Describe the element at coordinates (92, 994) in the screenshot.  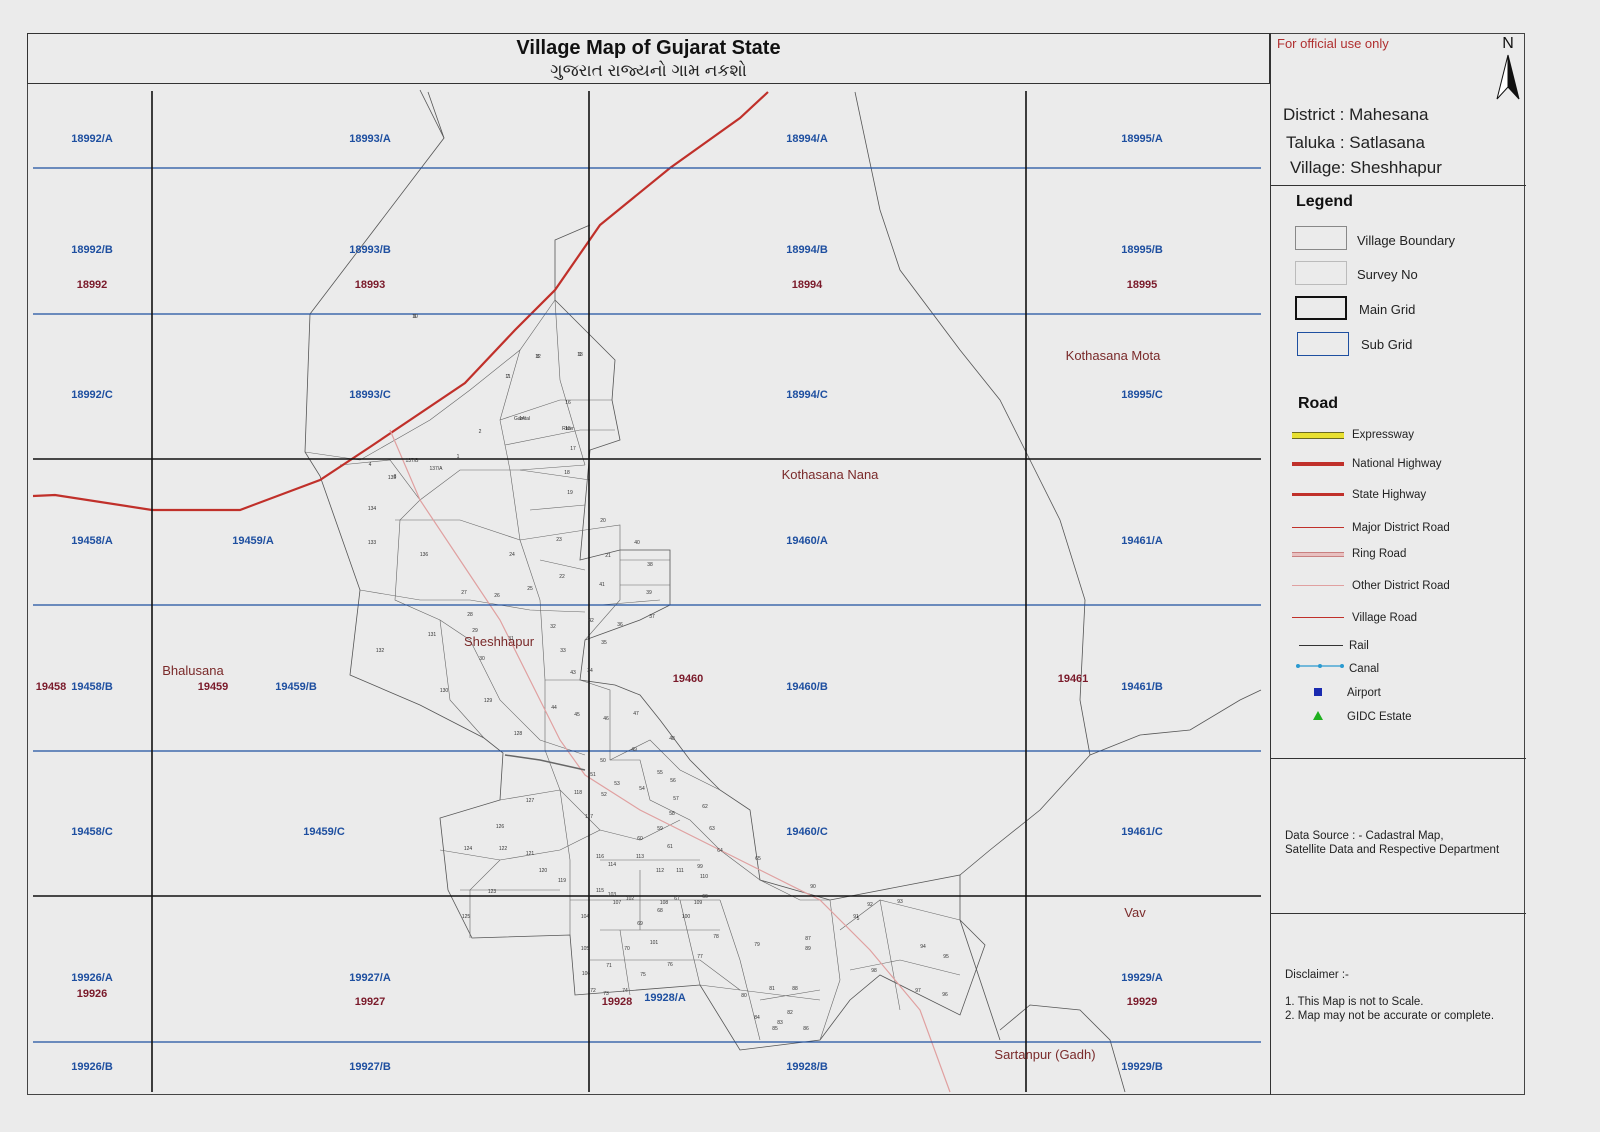
I see `sheet-number-label: 19926` at that location.